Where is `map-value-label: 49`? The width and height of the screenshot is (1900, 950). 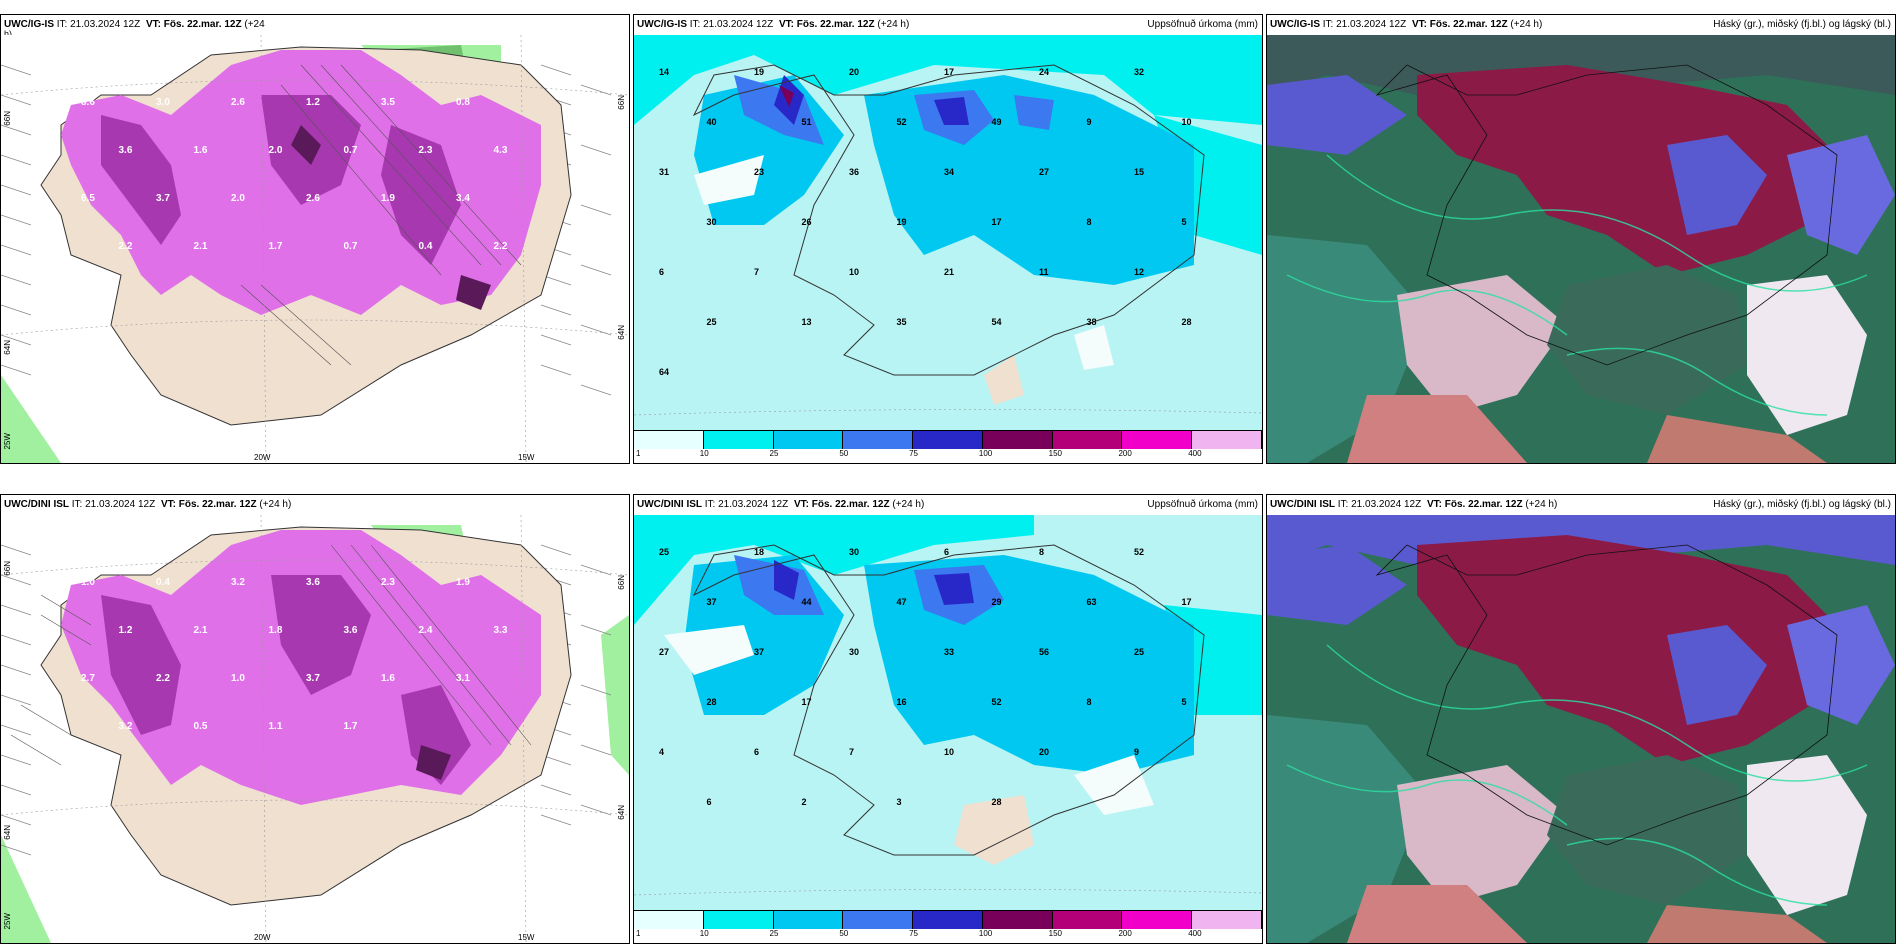
map-value-label: 49 is located at coordinates (997, 122).